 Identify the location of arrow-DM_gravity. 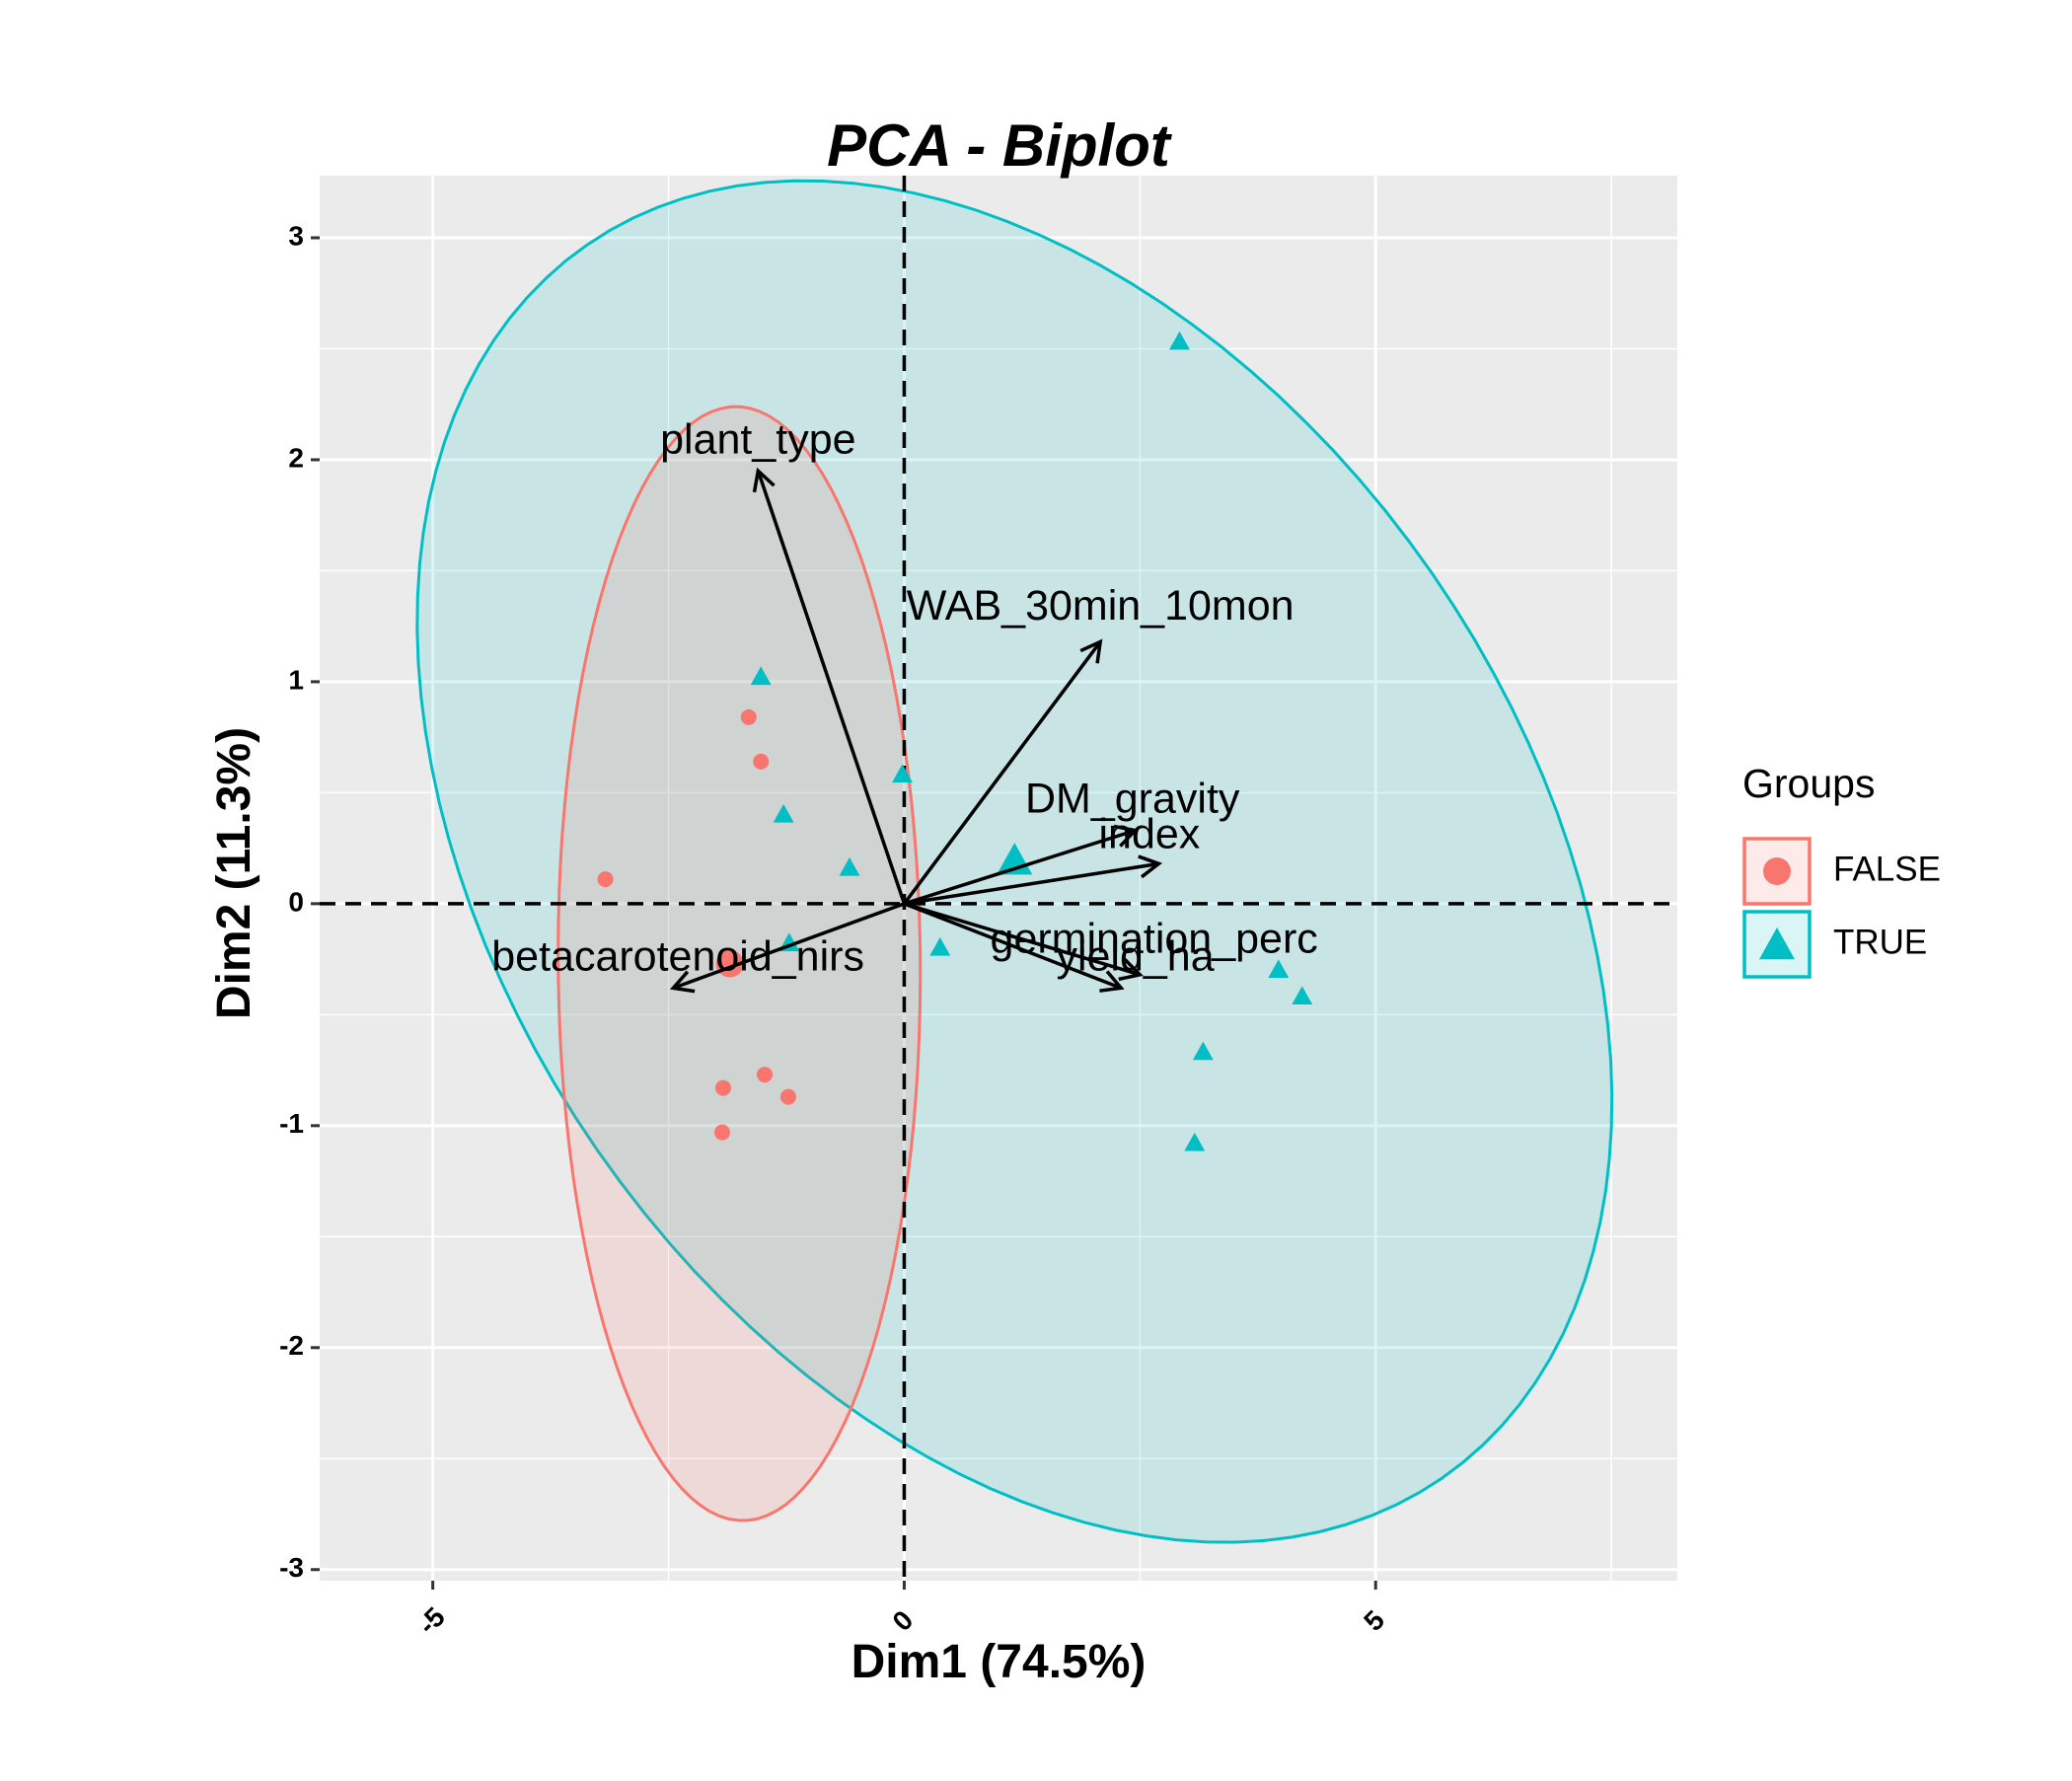
(1020, 867).